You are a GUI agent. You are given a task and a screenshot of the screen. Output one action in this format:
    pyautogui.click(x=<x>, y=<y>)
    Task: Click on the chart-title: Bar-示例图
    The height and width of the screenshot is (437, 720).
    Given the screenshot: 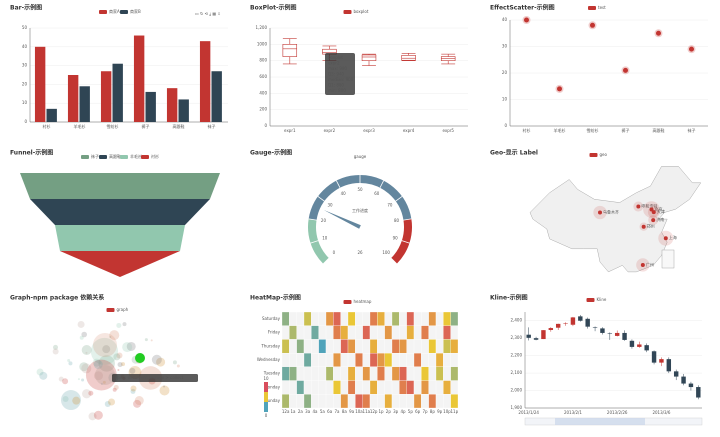 What is the action you would take?
    pyautogui.click(x=26, y=8)
    